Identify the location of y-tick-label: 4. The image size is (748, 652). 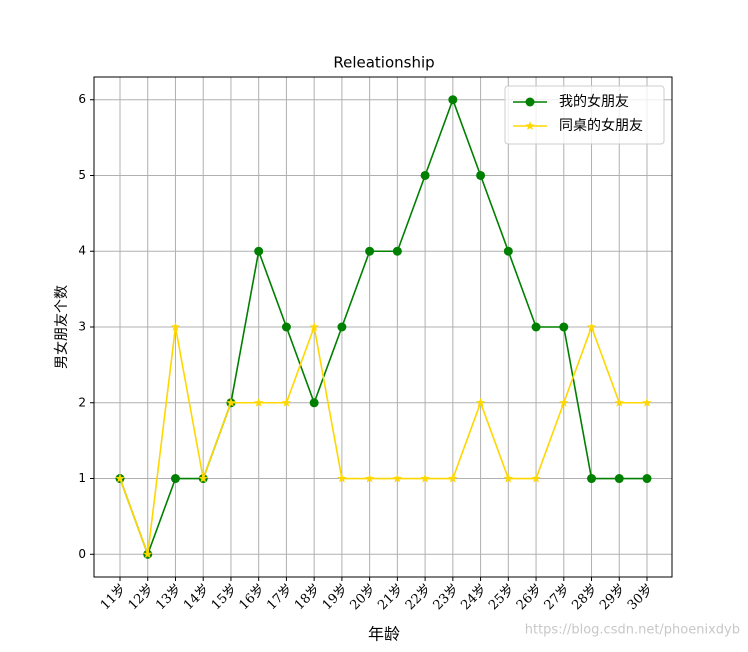
(82, 251).